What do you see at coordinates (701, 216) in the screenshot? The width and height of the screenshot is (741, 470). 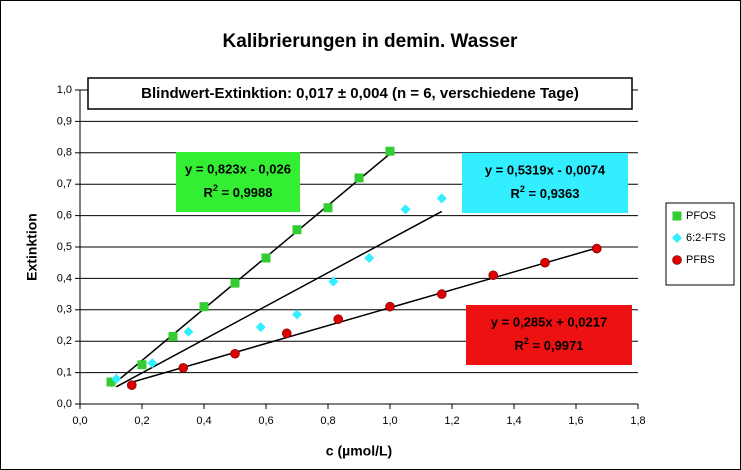 I see `legend-label: PFOS` at bounding box center [701, 216].